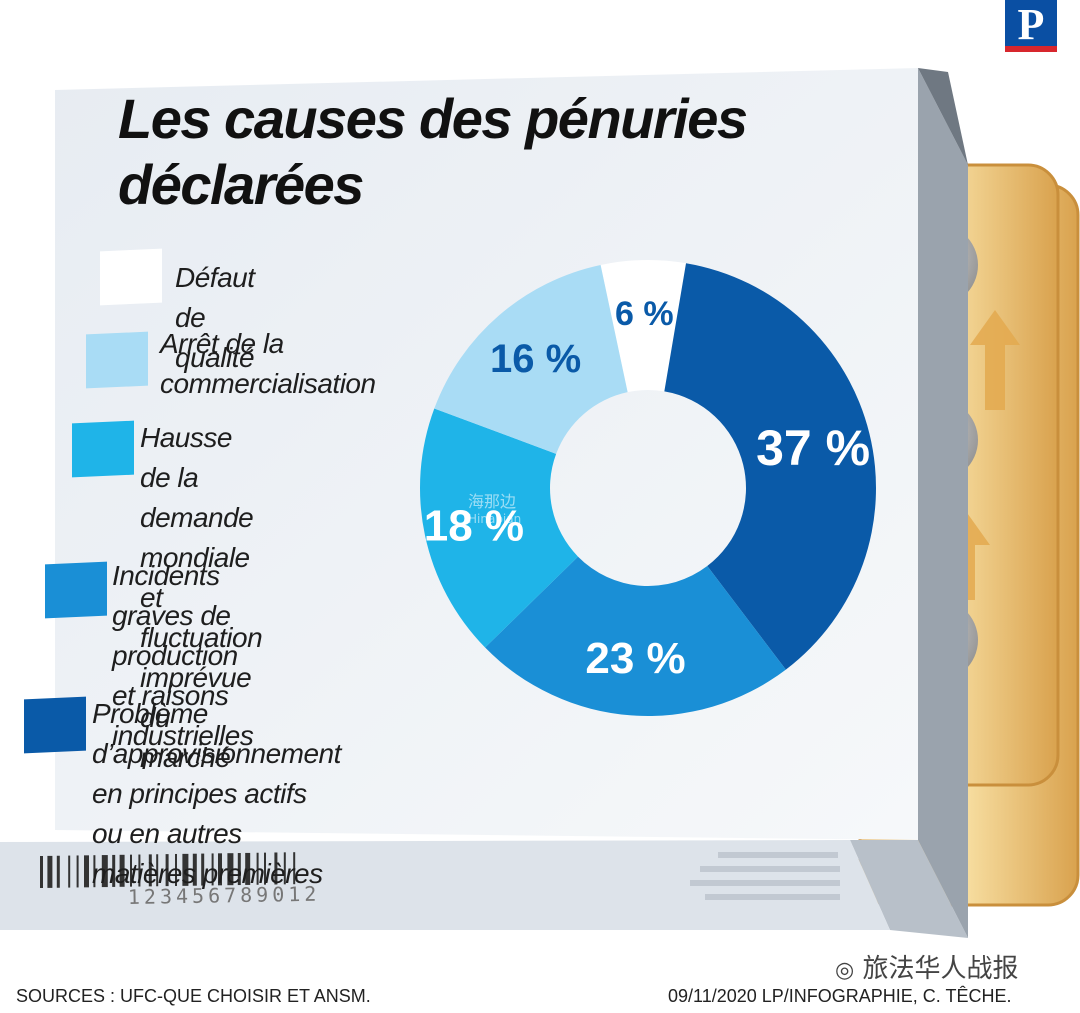 Image resolution: width=1080 pixels, height=1013 pixels. I want to click on slice-defaut-qualite, so click(643, 326).